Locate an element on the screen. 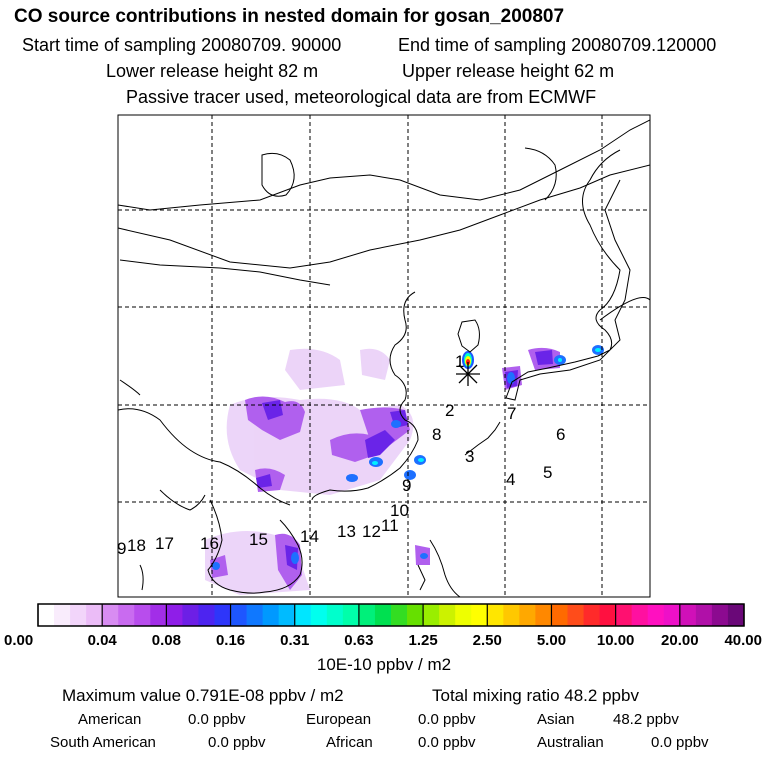  region-label-13: 13 is located at coordinates (346, 531).